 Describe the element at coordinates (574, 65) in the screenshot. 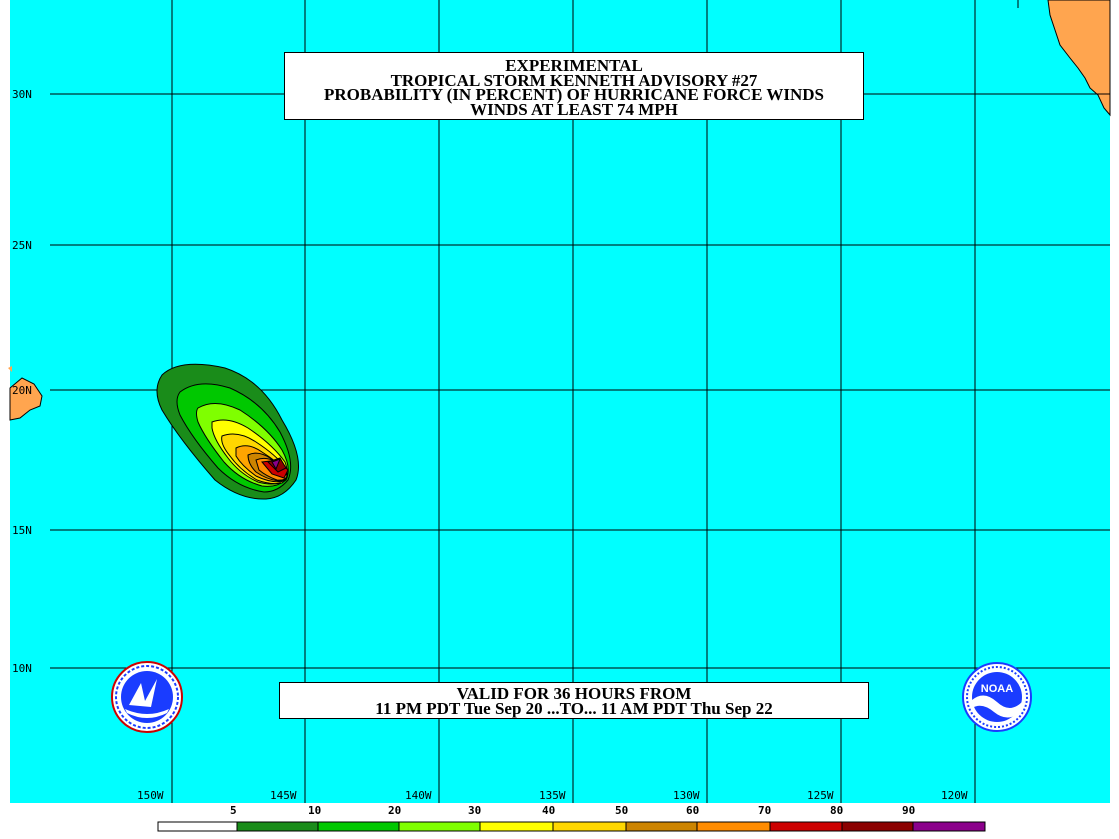

I see `title-line-1: EXPERIMENTAL` at that location.